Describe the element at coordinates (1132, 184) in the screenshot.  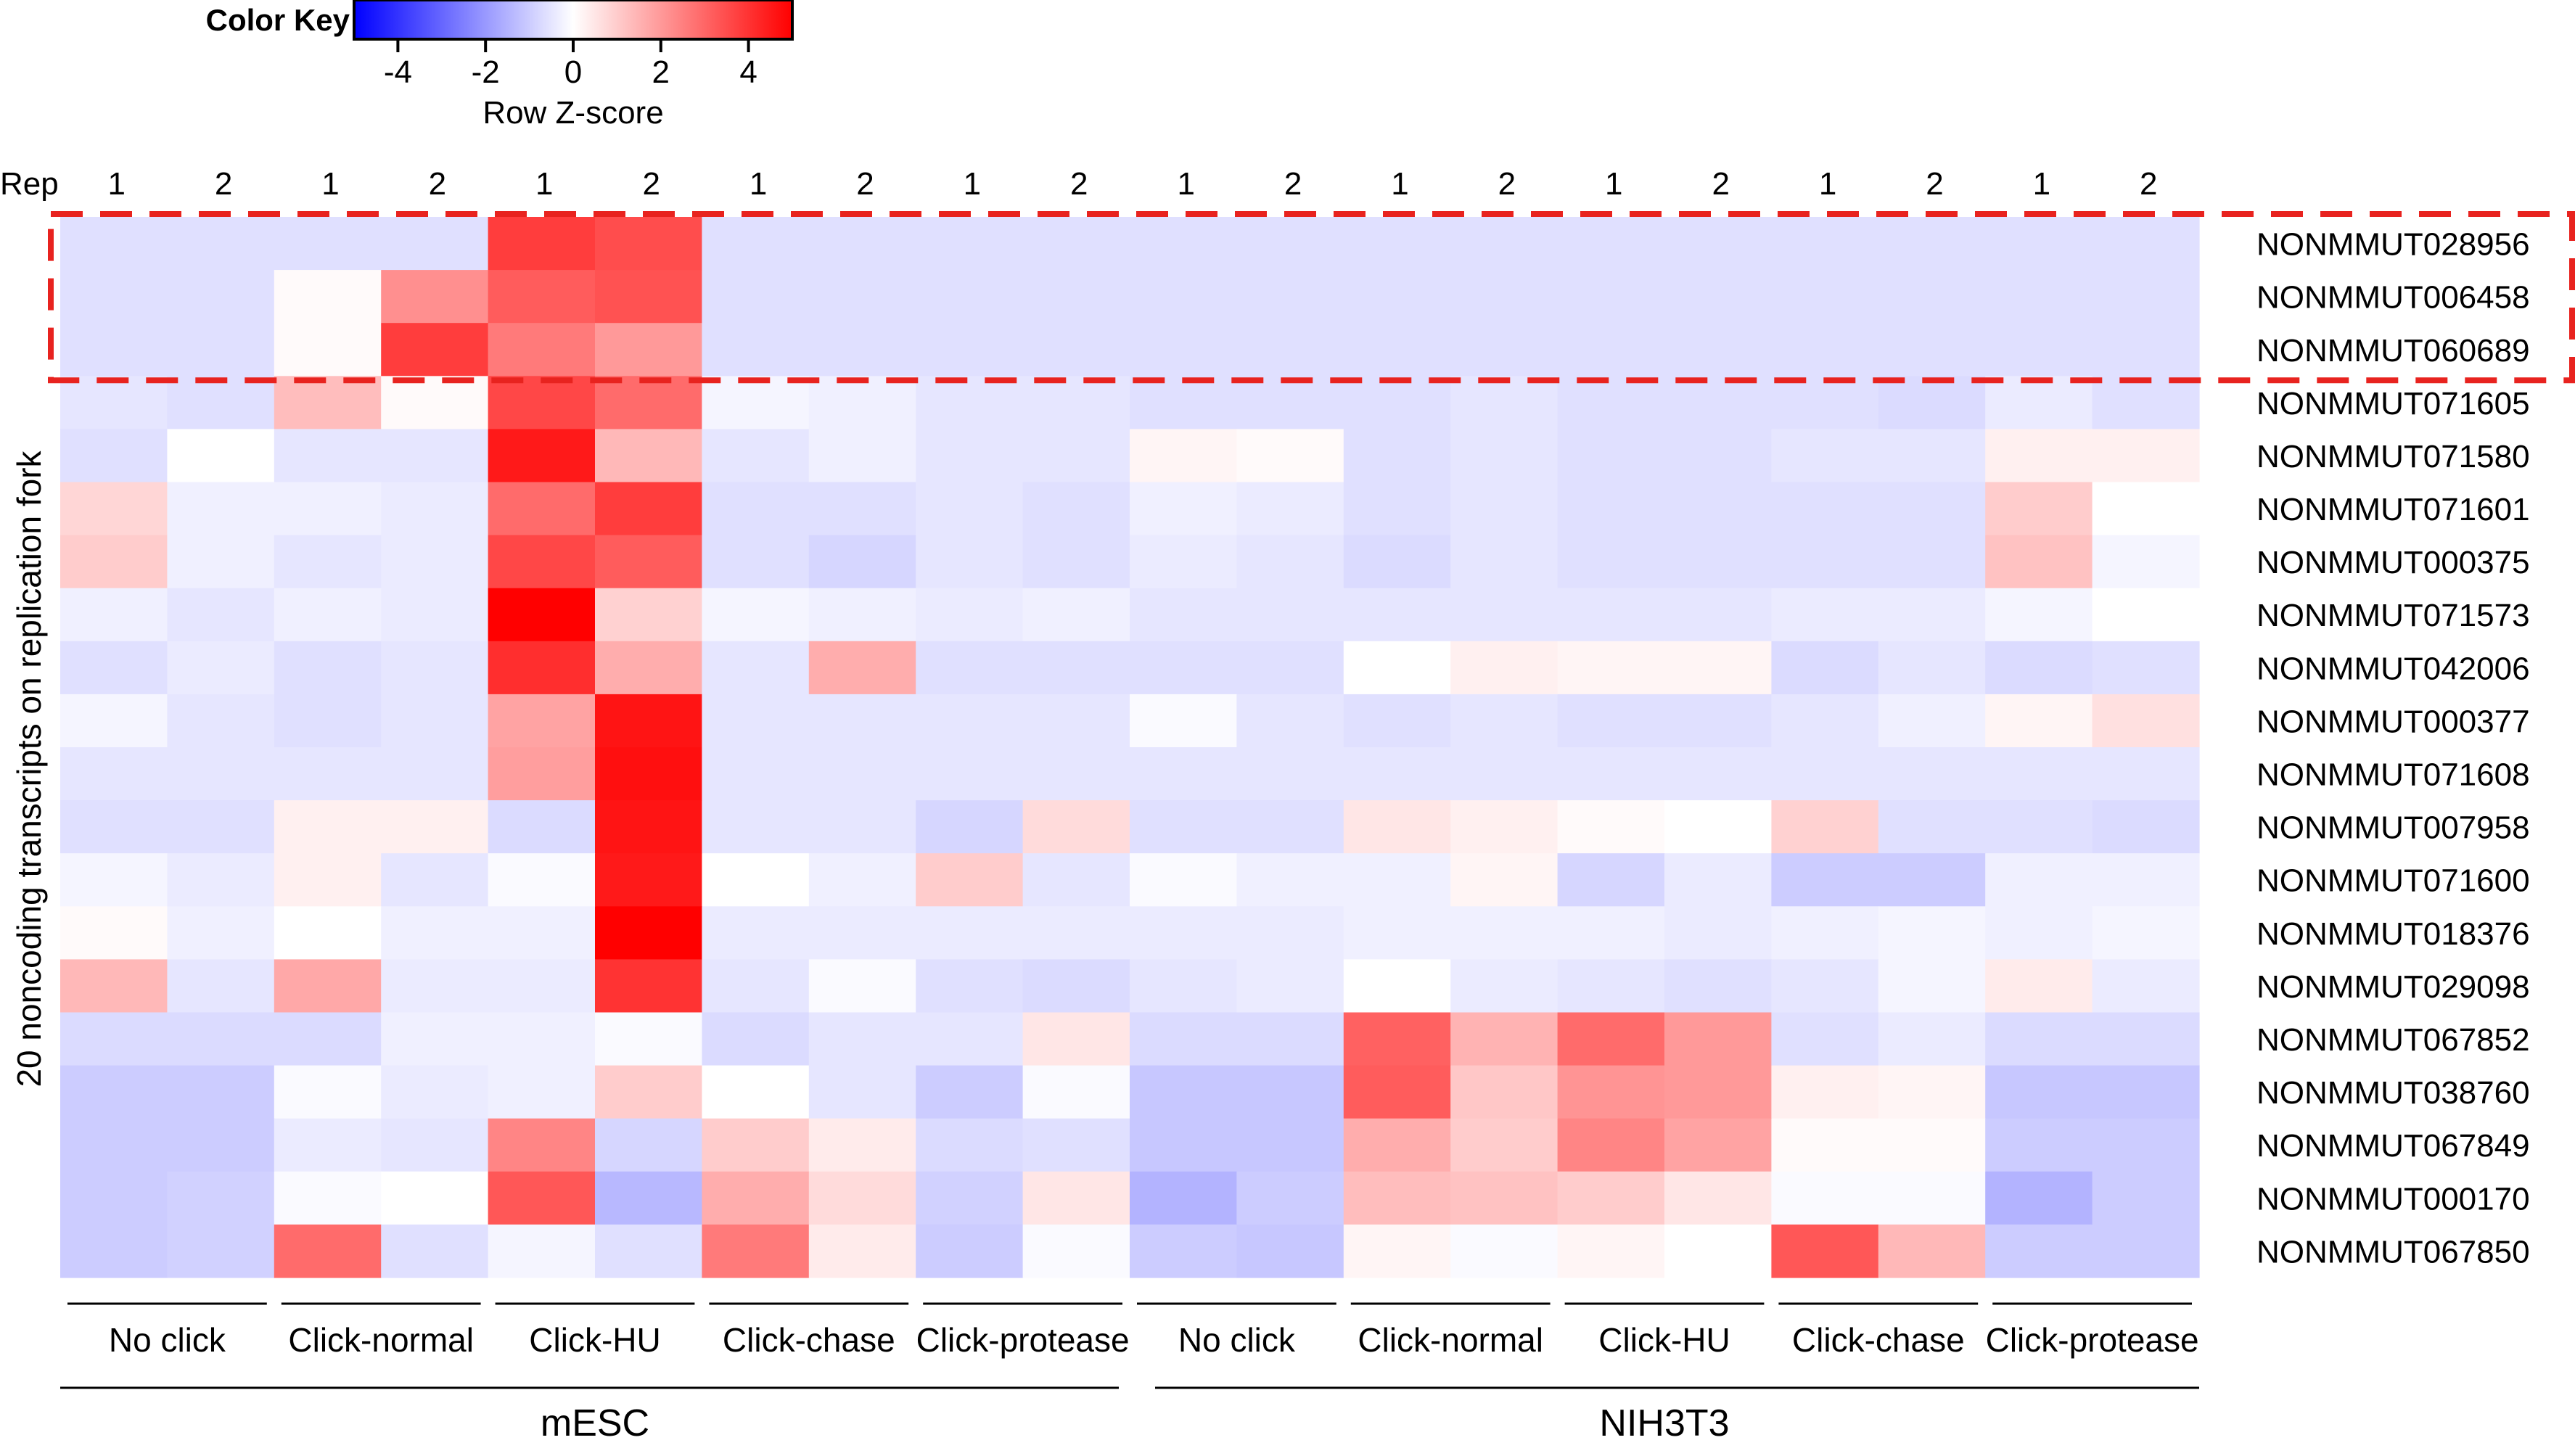
I see `rep-labels: 1 2 1 2 1 2 1 2 1 2 1 2 1 2 1 2 1 2 1 2` at that location.